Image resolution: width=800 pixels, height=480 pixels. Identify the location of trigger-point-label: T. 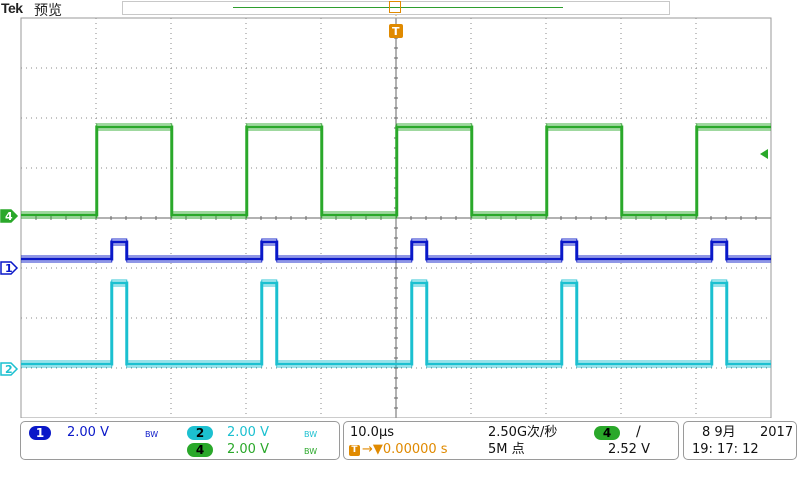
(396, 31).